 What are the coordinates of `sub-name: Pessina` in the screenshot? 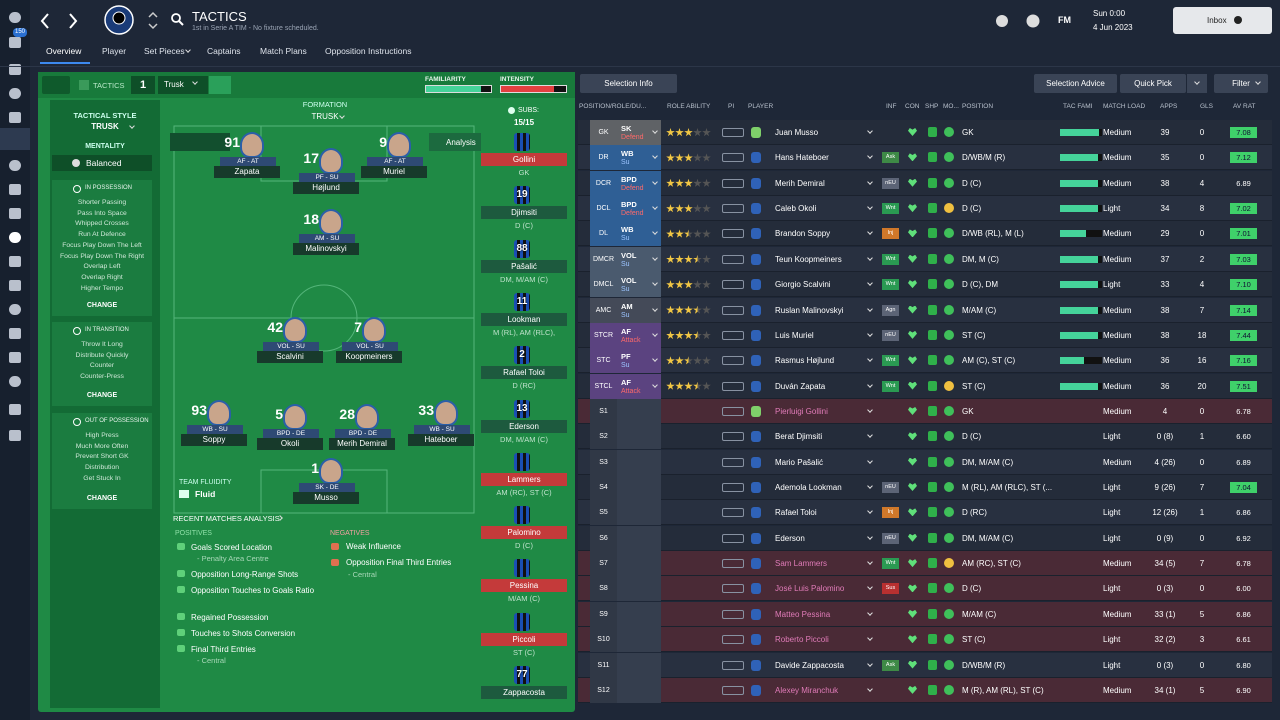 It's located at (524, 586).